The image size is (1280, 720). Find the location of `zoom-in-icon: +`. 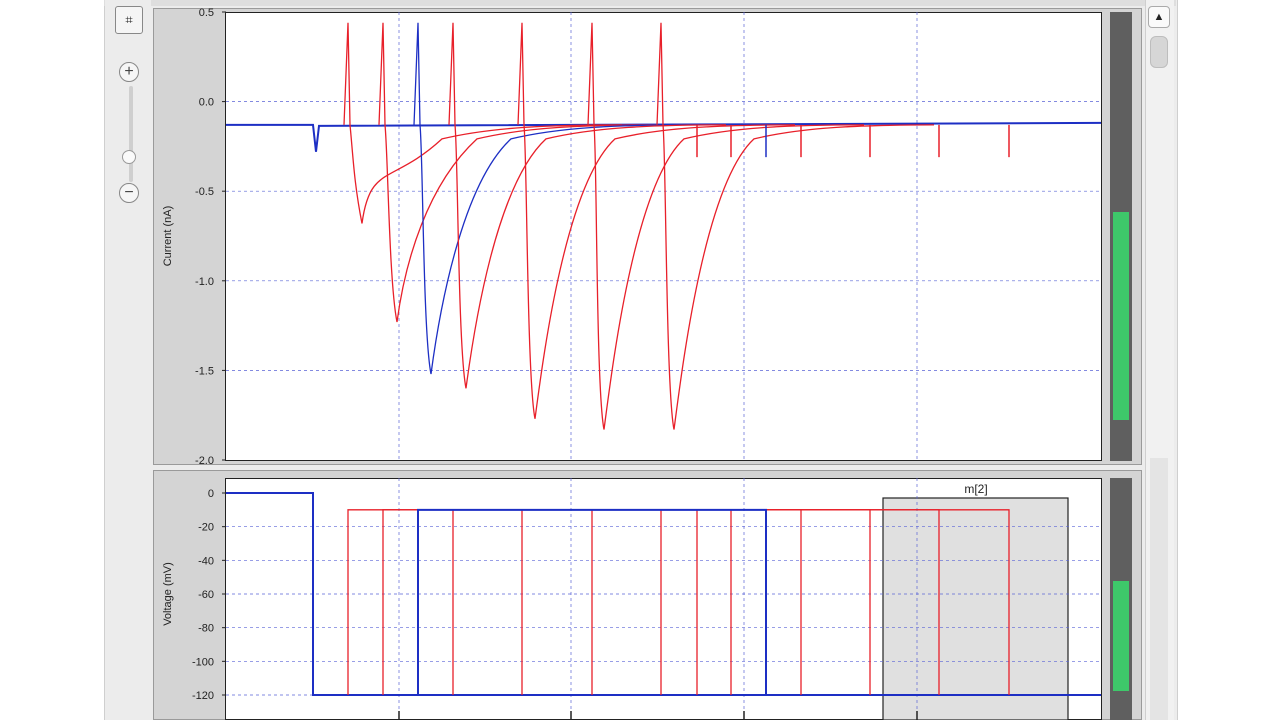

zoom-in-icon: + is located at coordinates (129, 72).